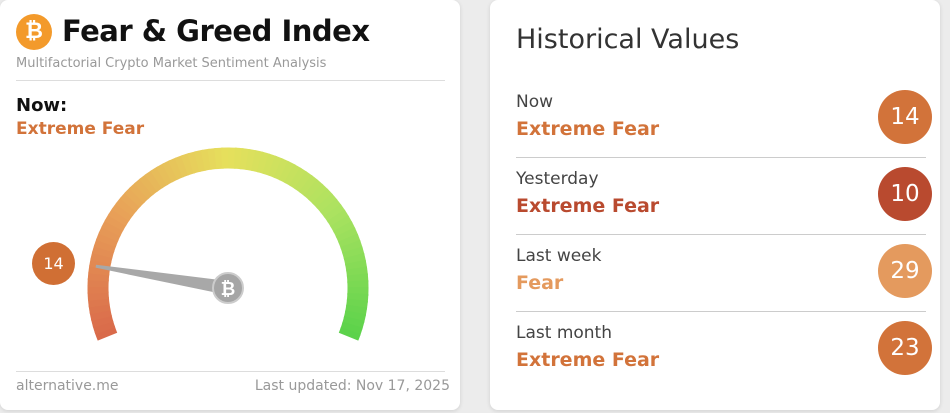 This screenshot has height=413, width=950. I want to click on history-label: Yesterday, so click(557, 179).